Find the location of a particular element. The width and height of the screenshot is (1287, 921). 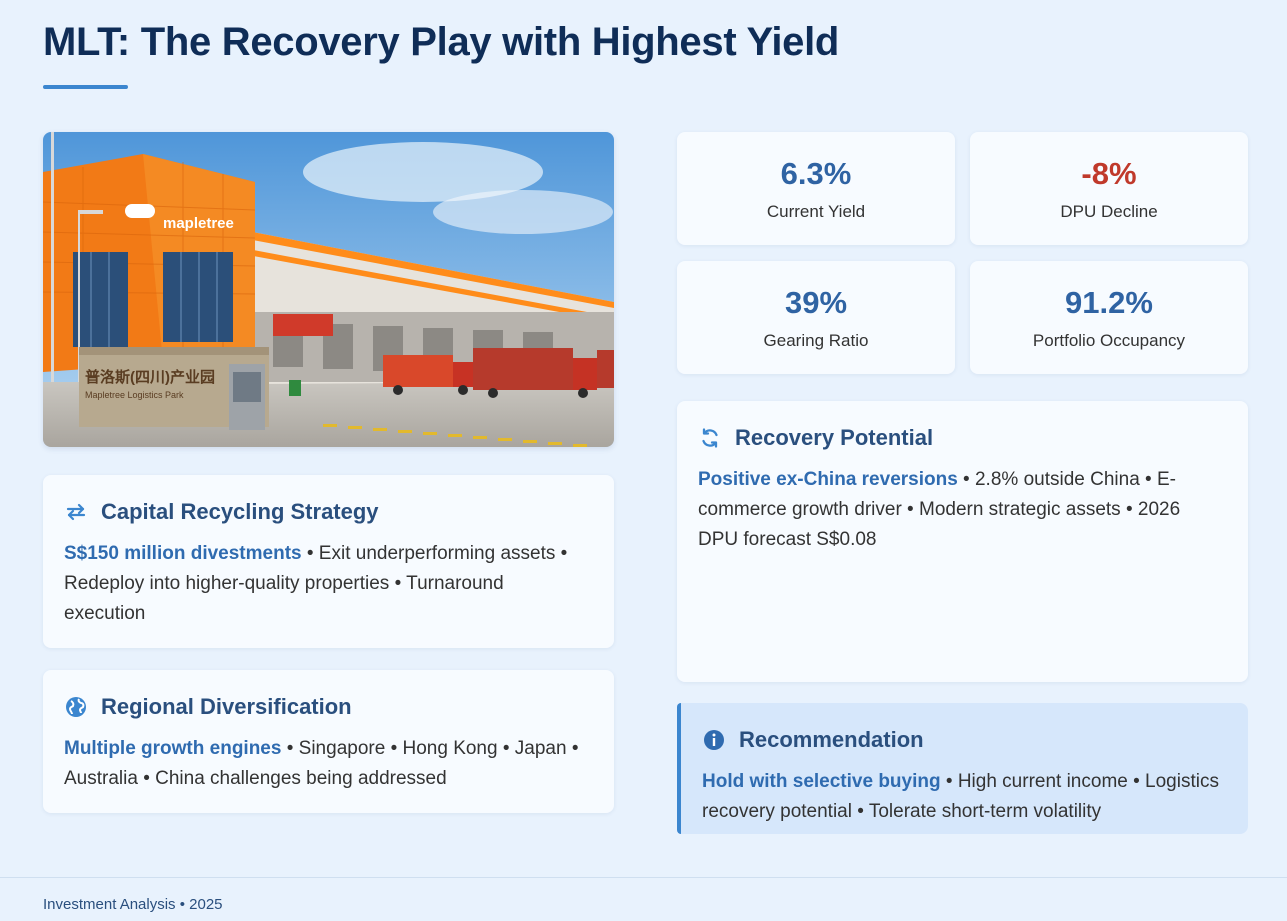

stat-card-portfolio-occupancy: 91.2% Portfolio Occupancy is located at coordinates (1109, 317).